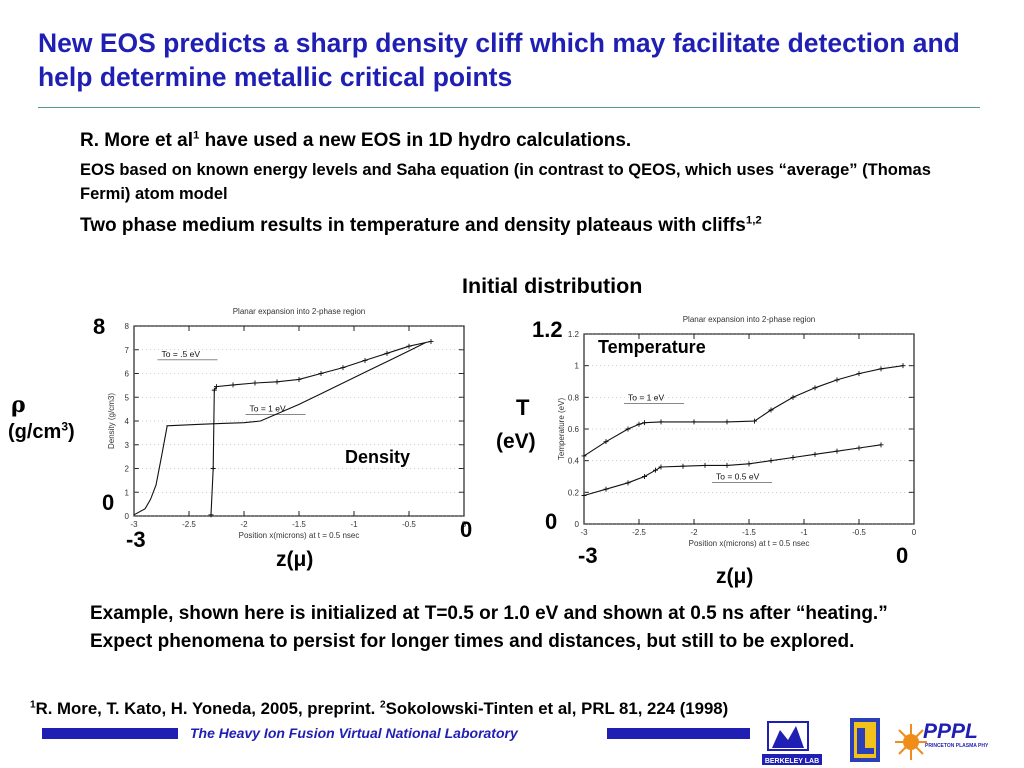 The image size is (1024, 768). I want to click on temperature-xtick-label: -1.5, so click(749, 532).